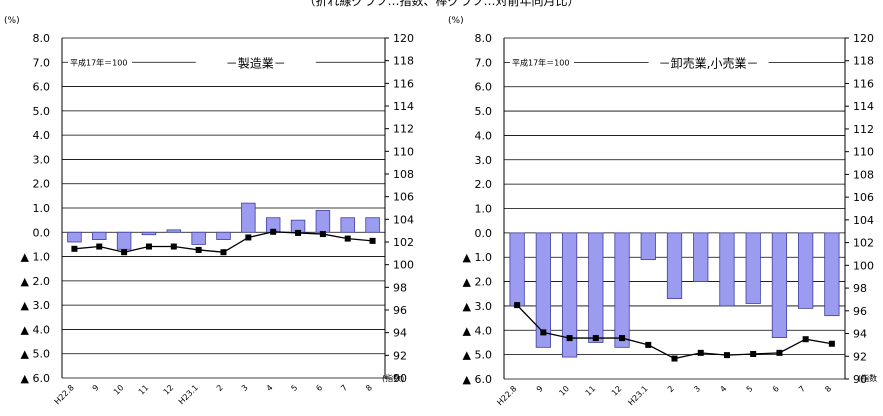 The image size is (883, 416). What do you see at coordinates (484, 184) in the screenshot?
I see `left-tick-label: 2.0` at bounding box center [484, 184].